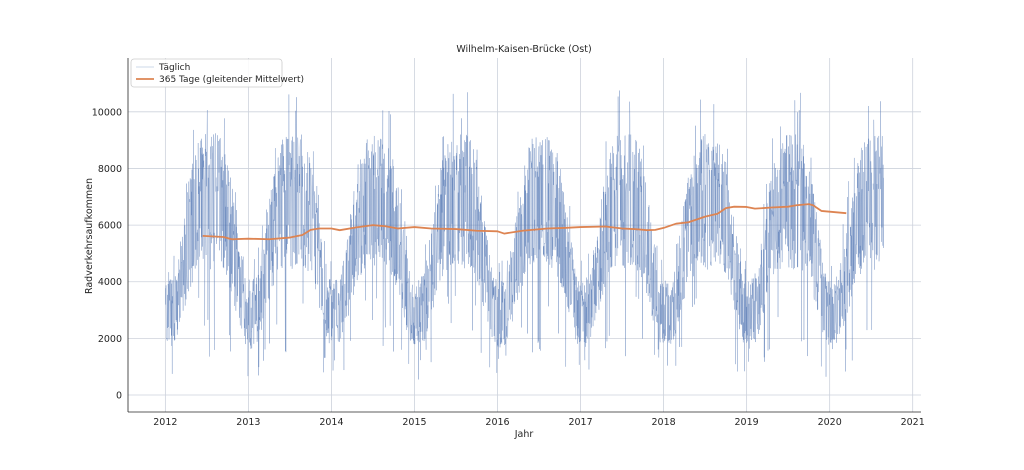  What do you see at coordinates (89, 236) in the screenshot?
I see `y-axis-label: Radverkehrsaufkommen` at bounding box center [89, 236].